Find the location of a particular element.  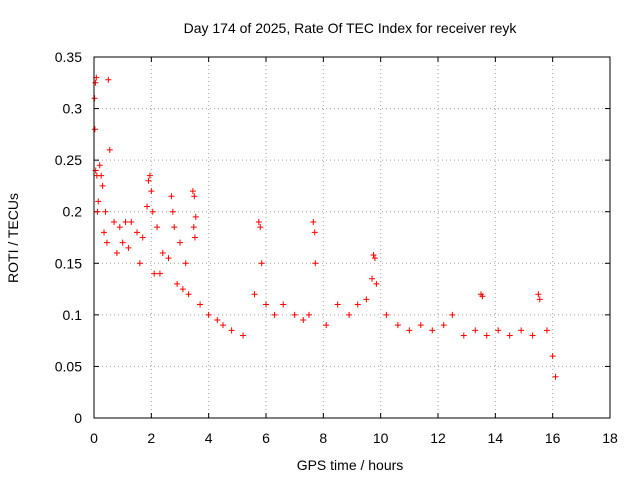

y-tick-label: 0 is located at coordinates (78, 418).